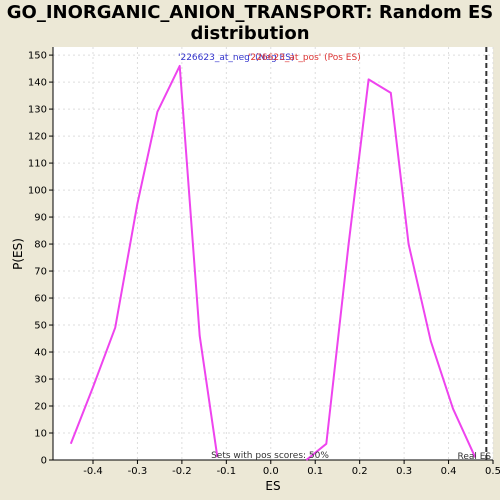  I want to click on y-tick-label: 60, so click(40, 299).